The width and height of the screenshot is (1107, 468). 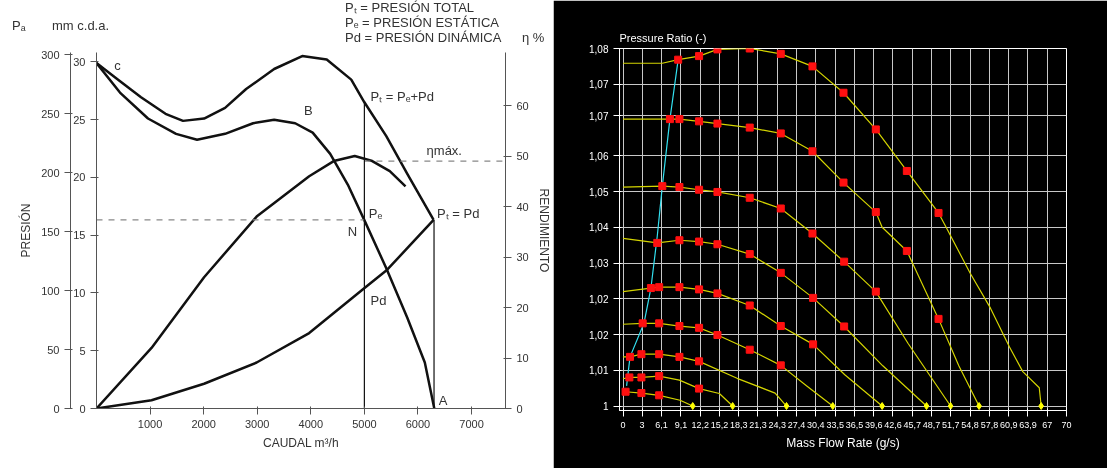 What do you see at coordinates (951, 424) in the screenshot?
I see `x-tick-label: 51,7` at bounding box center [951, 424].